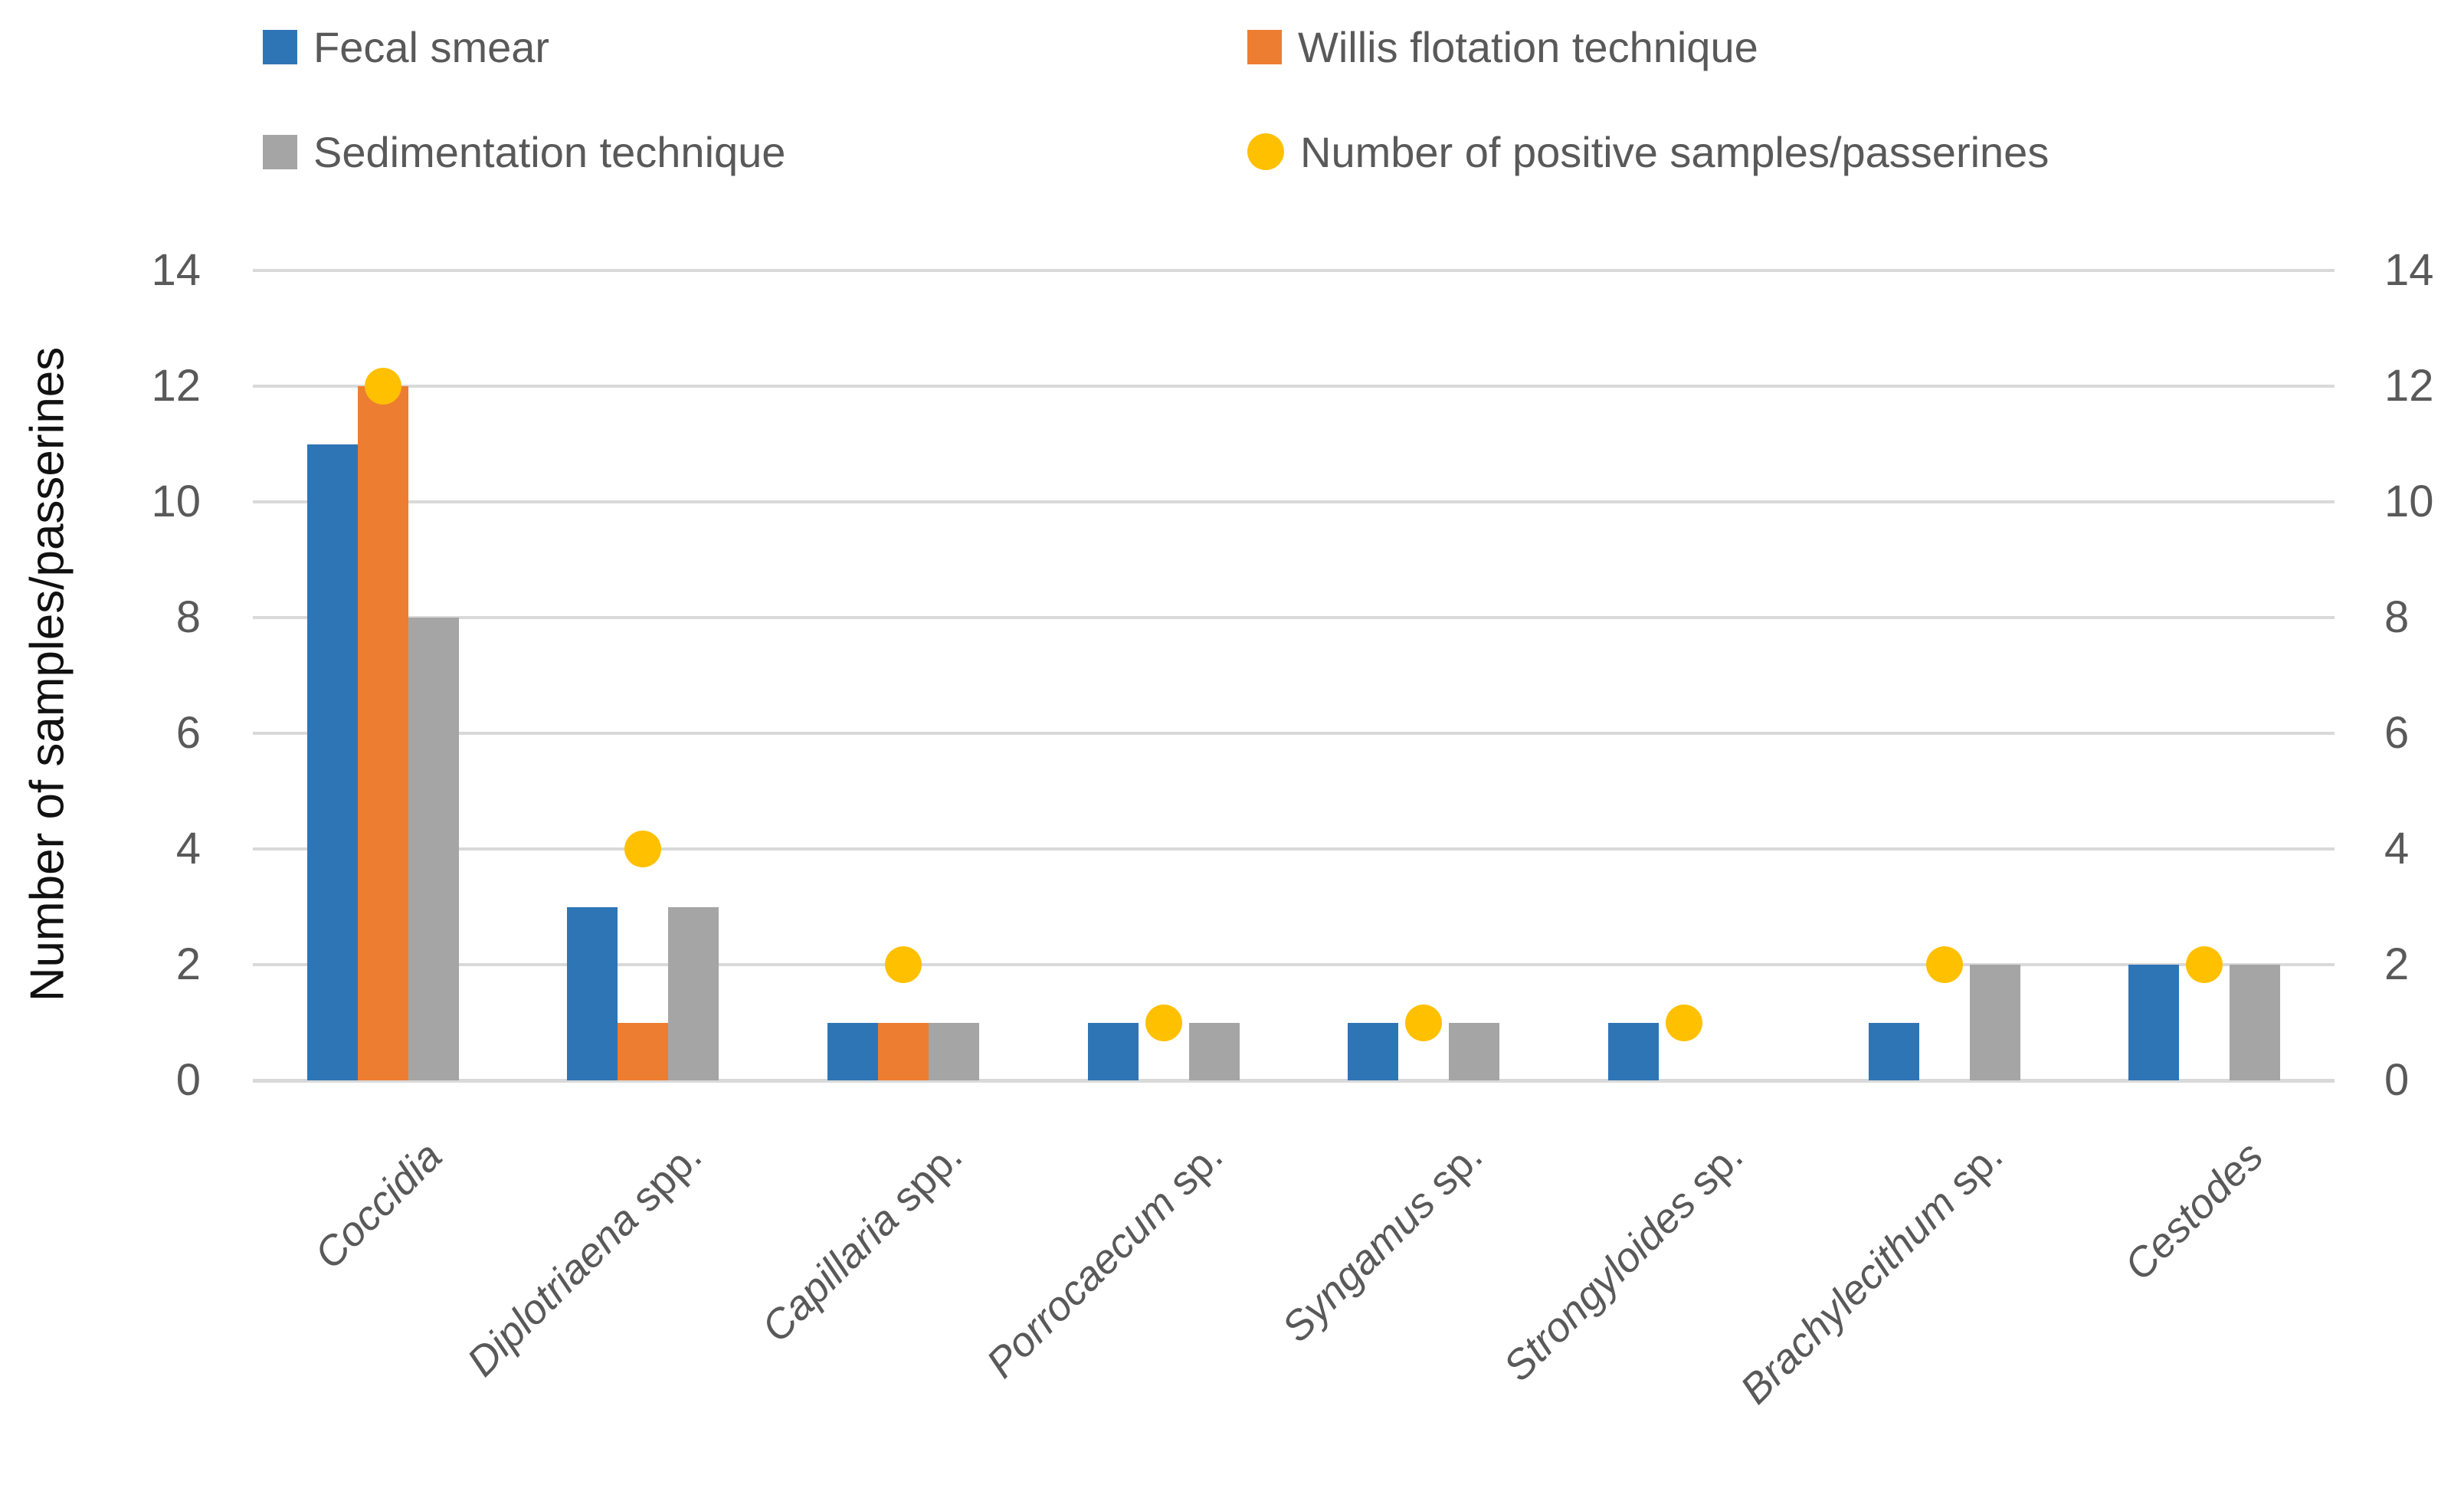 Image resolution: width=2464 pixels, height=1488 pixels. What do you see at coordinates (2397, 1080) in the screenshot?
I see `y-tick-label-right: 0` at bounding box center [2397, 1080].